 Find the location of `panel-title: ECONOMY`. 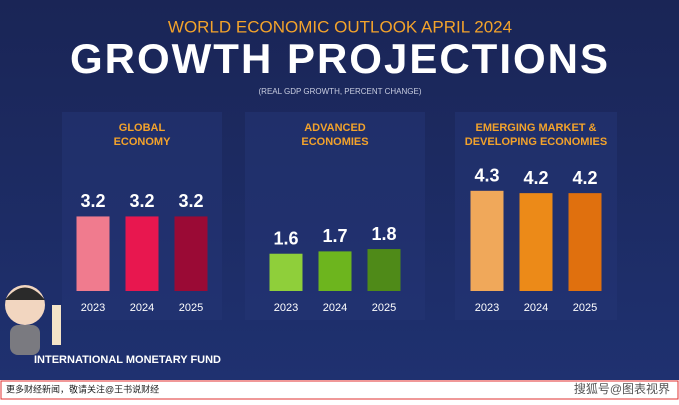

panel-title: ECONOMY is located at coordinates (143, 142).